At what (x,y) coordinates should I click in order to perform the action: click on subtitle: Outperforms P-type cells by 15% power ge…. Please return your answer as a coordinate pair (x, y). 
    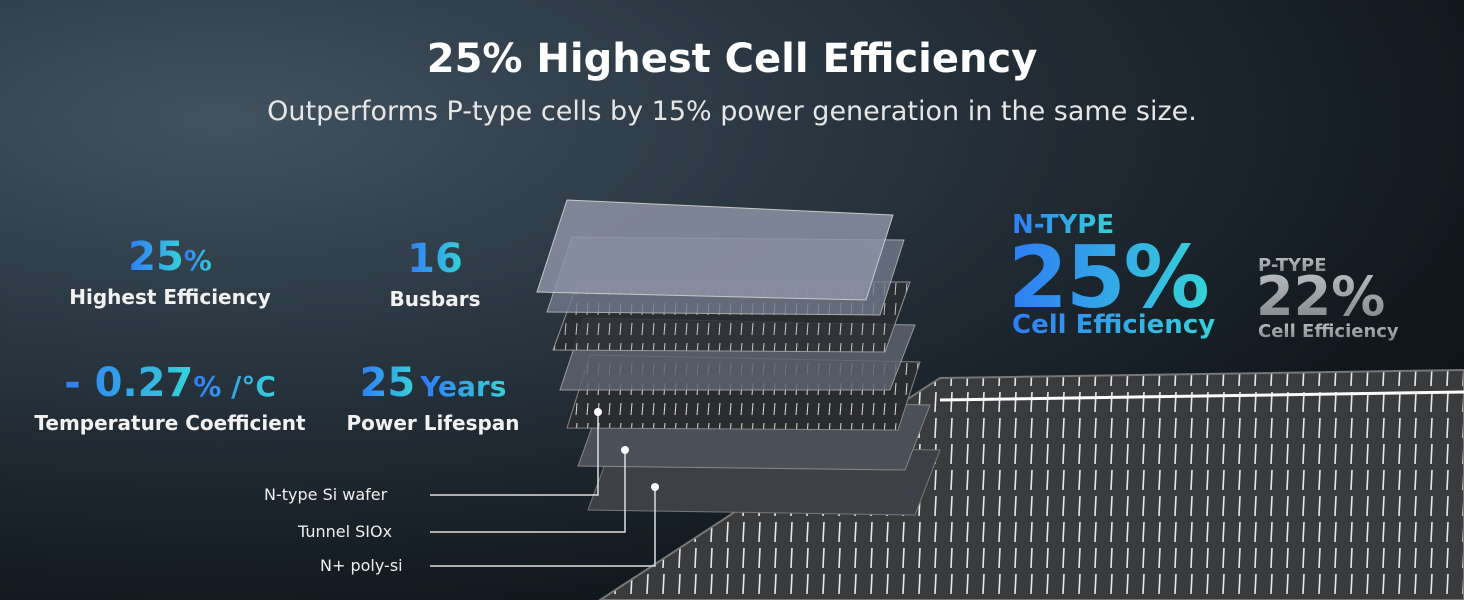
    Looking at the image, I should click on (732, 111).